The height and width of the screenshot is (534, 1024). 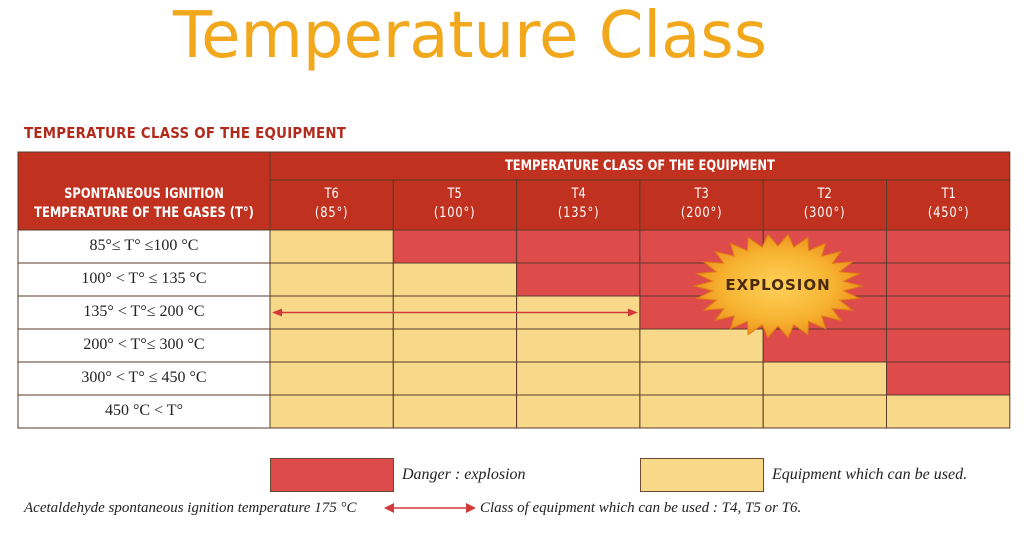 I want to click on row-label: 300° < T° ≤ 450 °C, so click(x=144, y=377).